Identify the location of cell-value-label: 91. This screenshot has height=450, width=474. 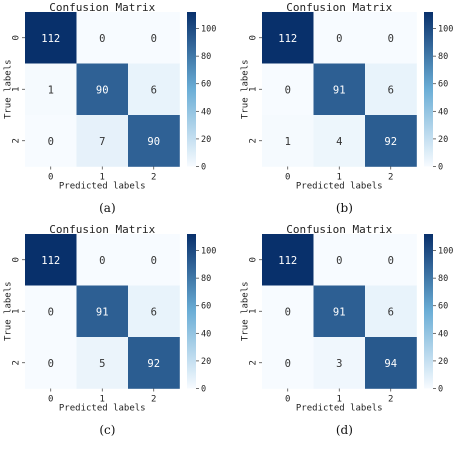
(339, 90).